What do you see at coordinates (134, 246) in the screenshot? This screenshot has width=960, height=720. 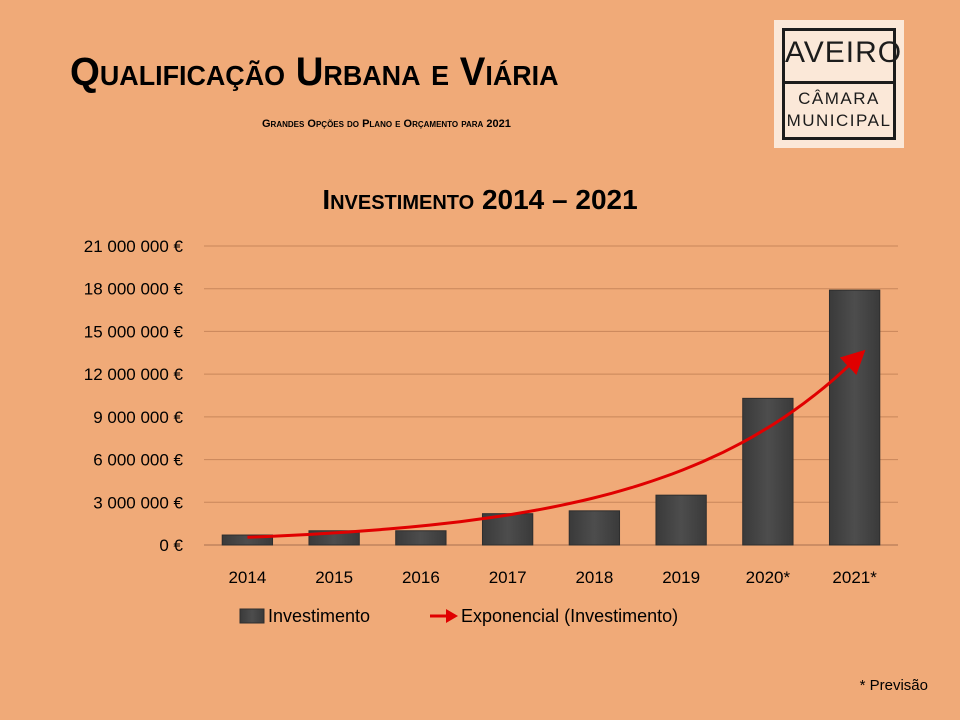 I see `y-tick-label: 21 000 000 €` at bounding box center [134, 246].